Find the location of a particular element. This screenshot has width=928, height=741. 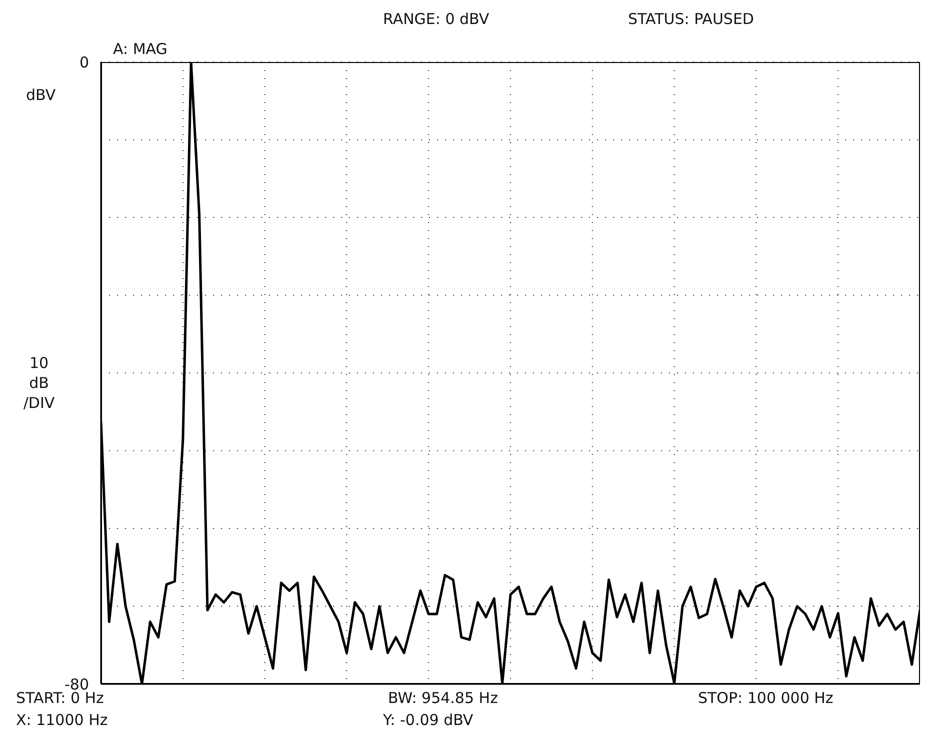

text: dBV is located at coordinates (41, 95).